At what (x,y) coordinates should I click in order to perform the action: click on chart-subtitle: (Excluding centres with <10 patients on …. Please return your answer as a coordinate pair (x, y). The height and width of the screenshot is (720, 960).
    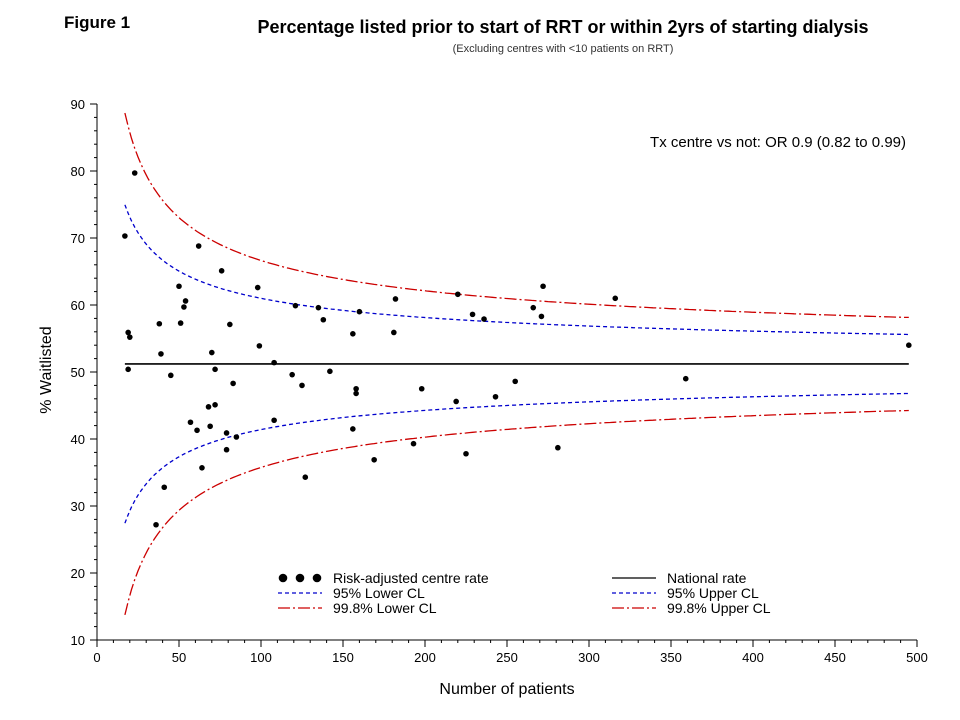
    Looking at the image, I should click on (563, 49).